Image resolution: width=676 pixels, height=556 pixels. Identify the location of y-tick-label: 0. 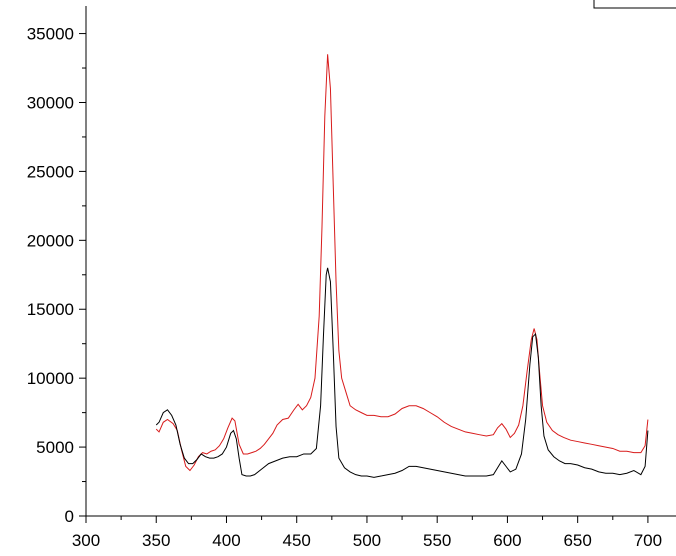
(69, 516).